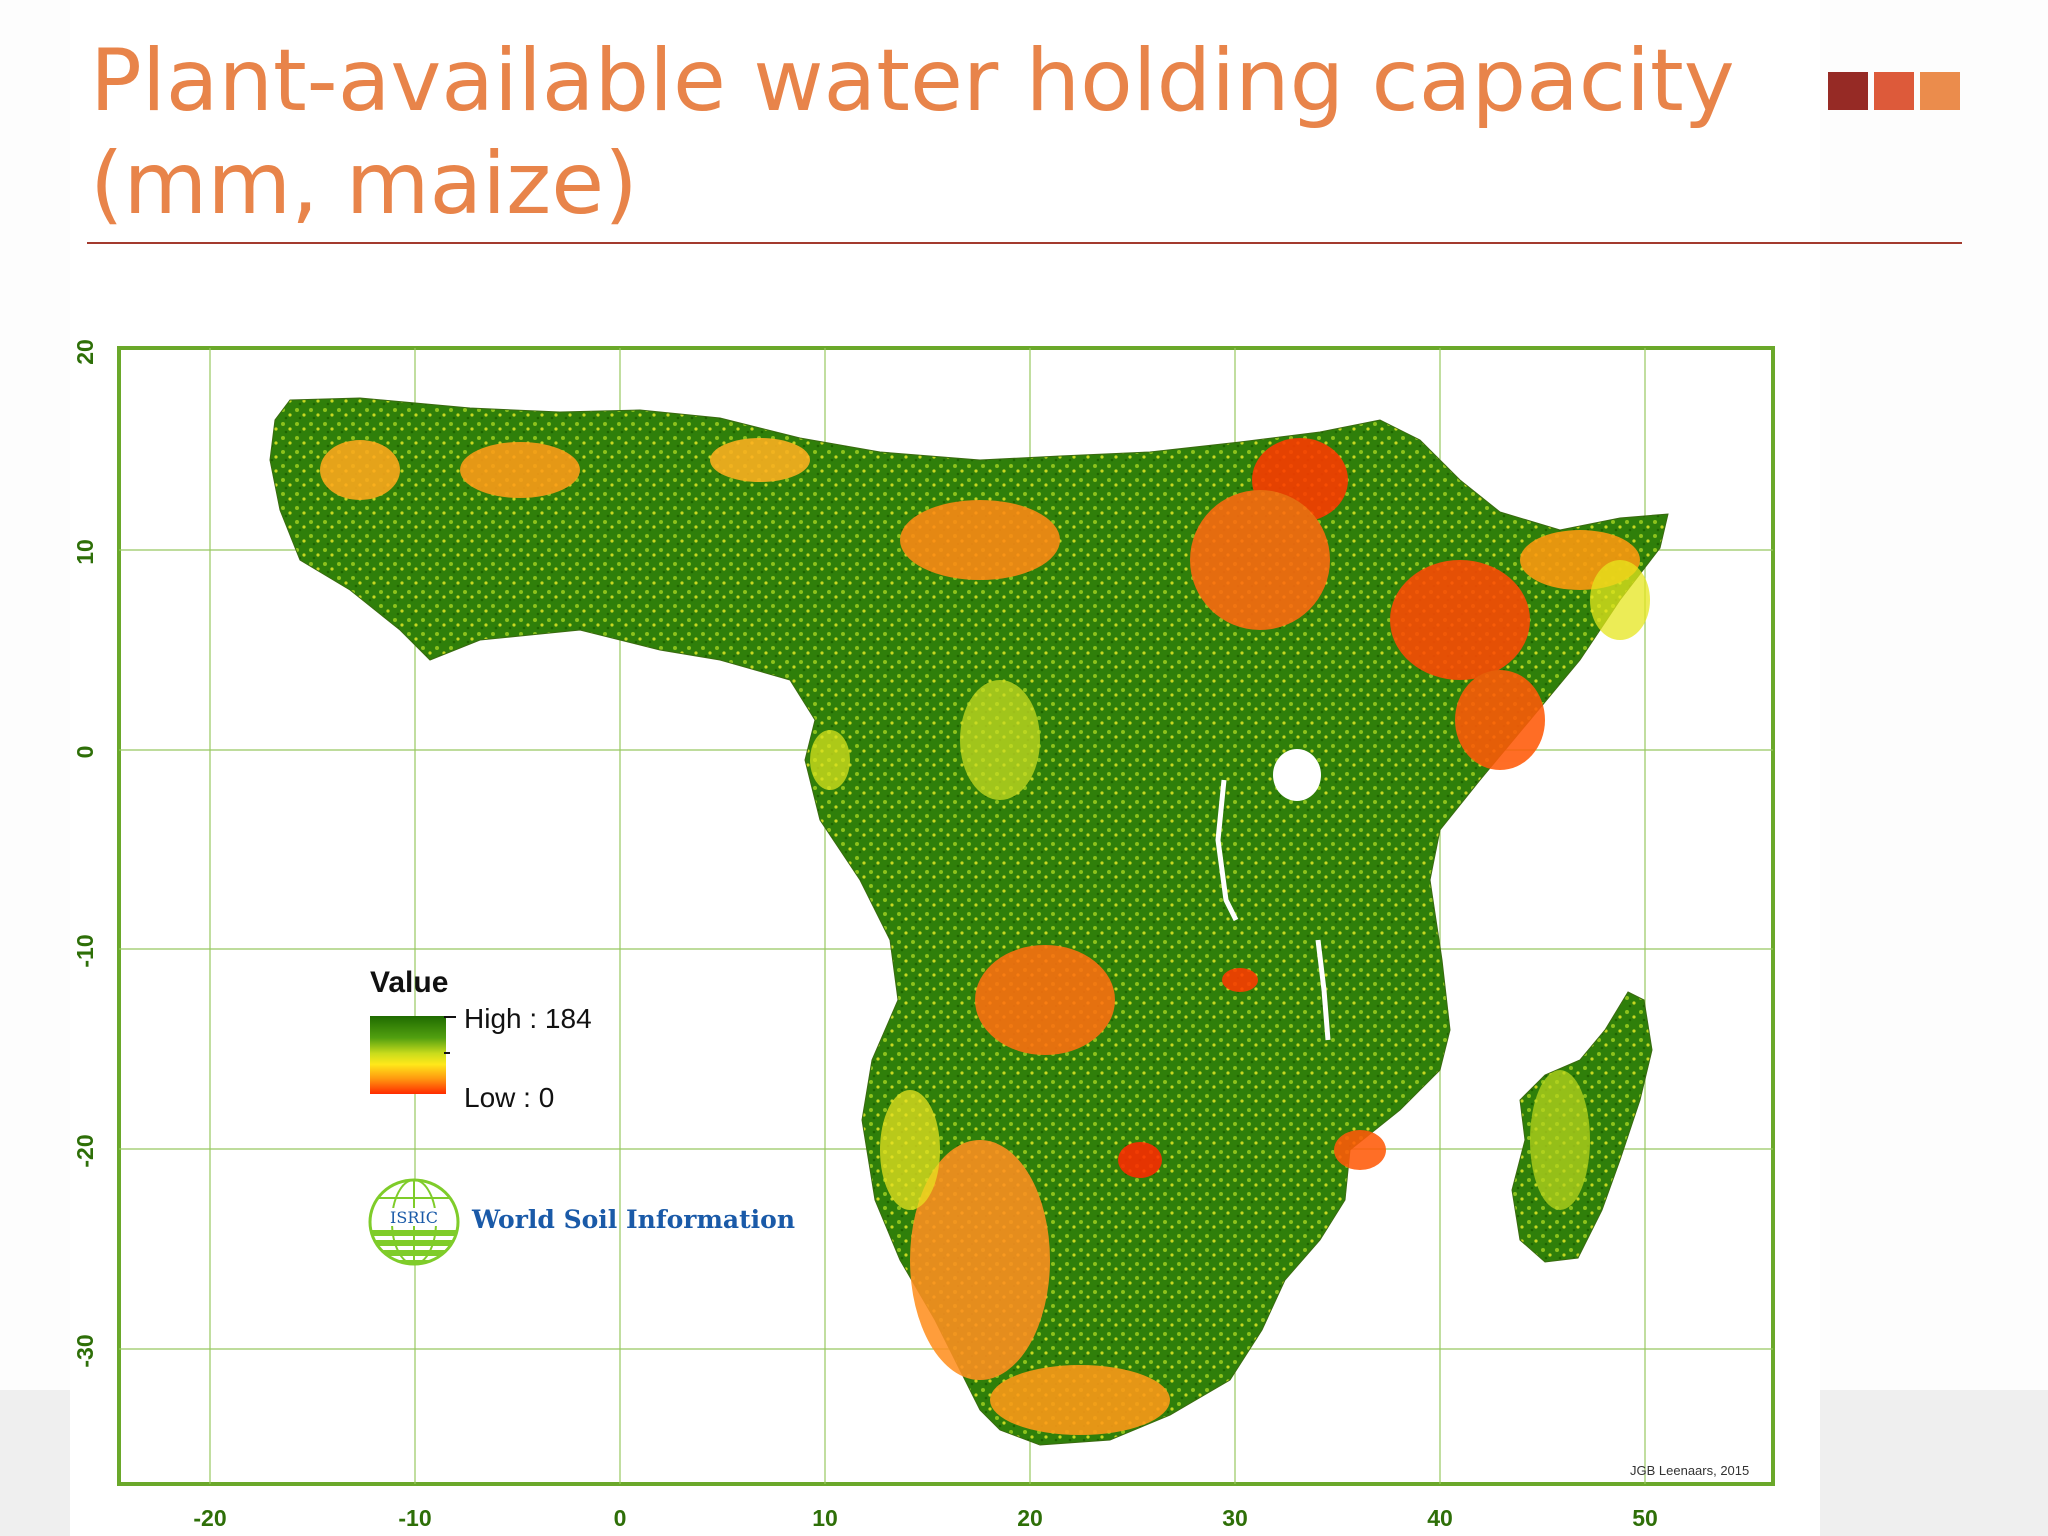 Image resolution: width=2048 pixels, height=1536 pixels. I want to click on legend-color-ramp, so click(408, 1055).